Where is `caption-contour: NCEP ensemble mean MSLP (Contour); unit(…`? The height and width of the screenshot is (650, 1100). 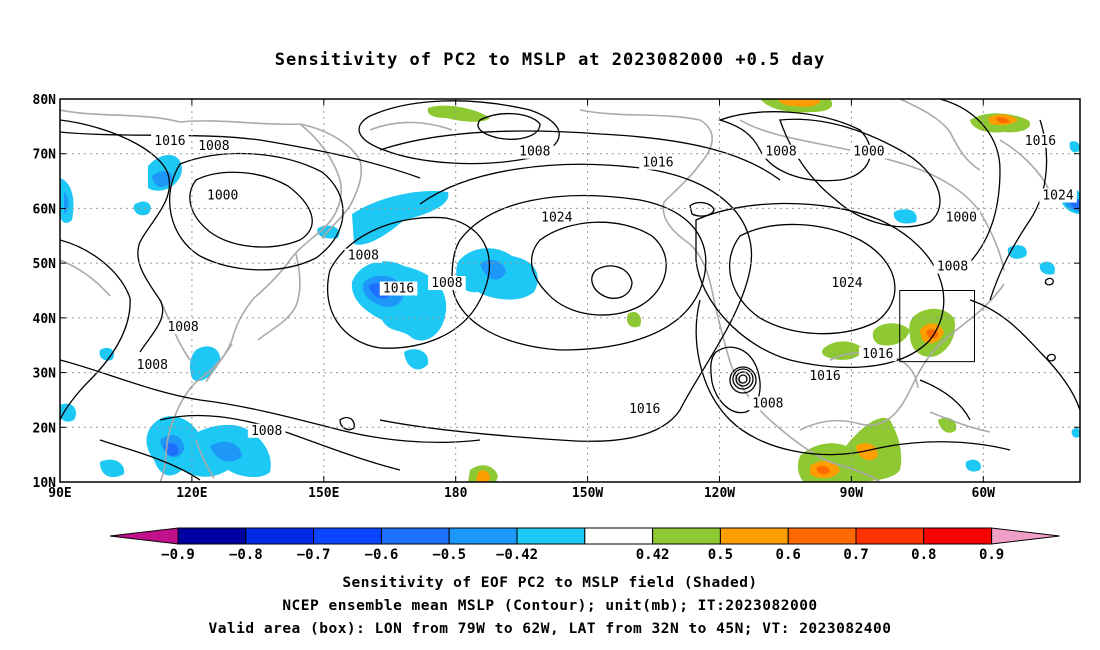
caption-contour: NCEP ensemble mean MSLP (Contour); unit(… is located at coordinates (550, 606).